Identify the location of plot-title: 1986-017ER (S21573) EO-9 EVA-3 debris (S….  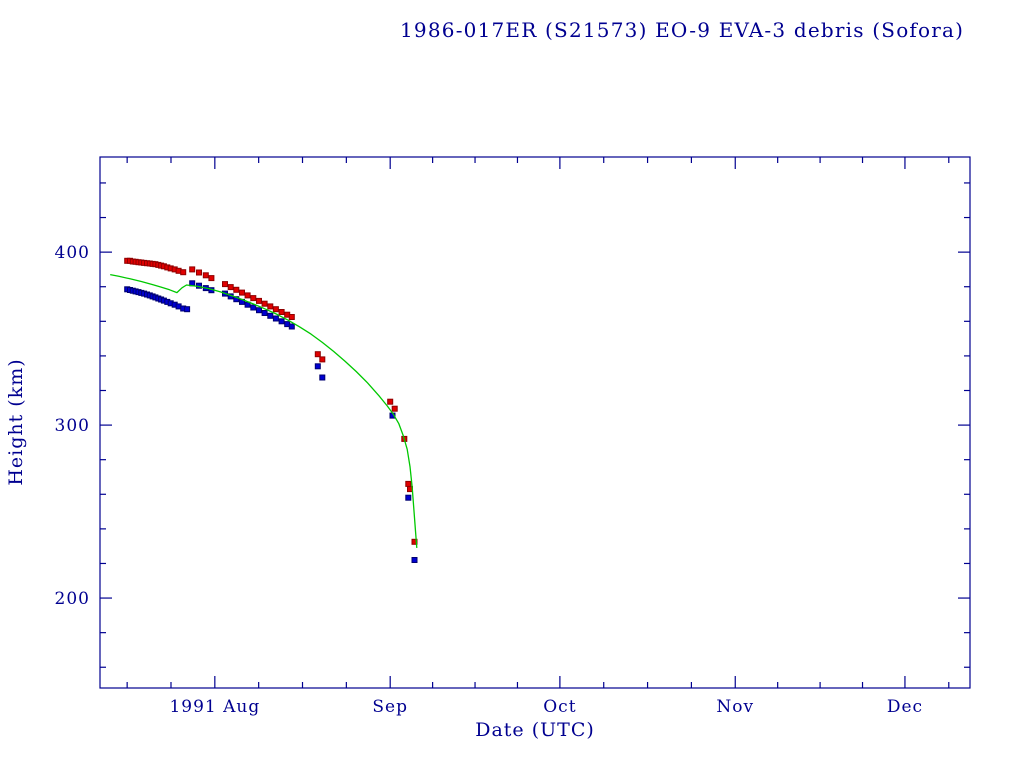
(682, 30).